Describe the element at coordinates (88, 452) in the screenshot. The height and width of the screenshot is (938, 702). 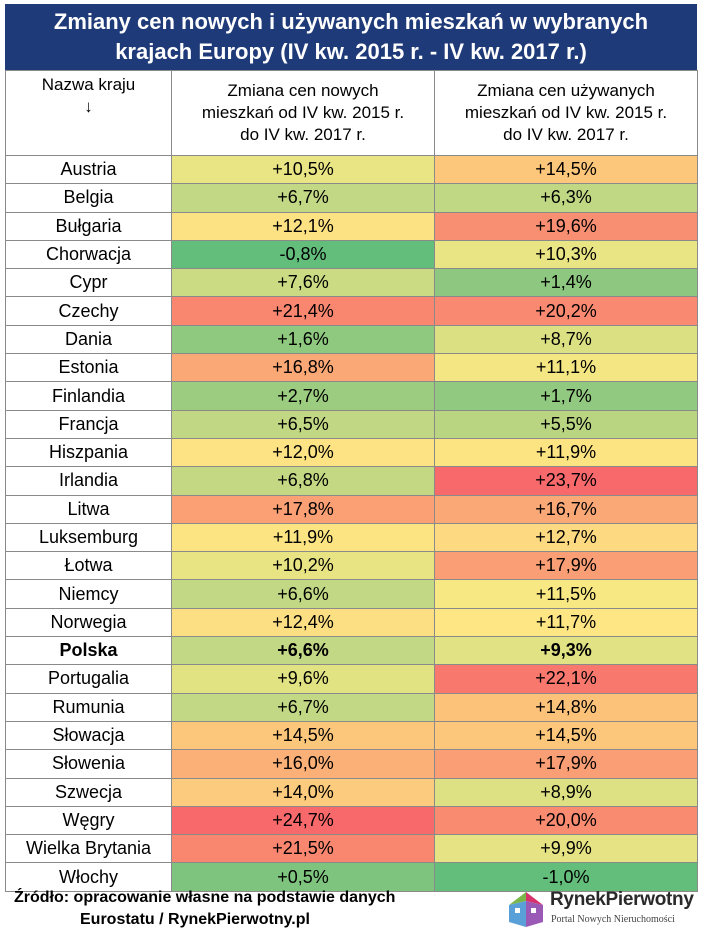
I see `country-cell: Hiszpania` at that location.